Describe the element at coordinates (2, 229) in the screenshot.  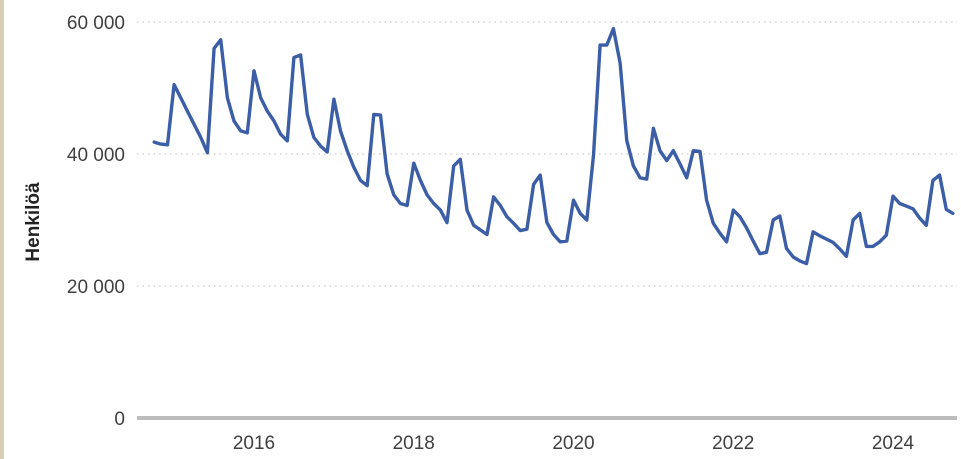
I see `left-border` at that location.